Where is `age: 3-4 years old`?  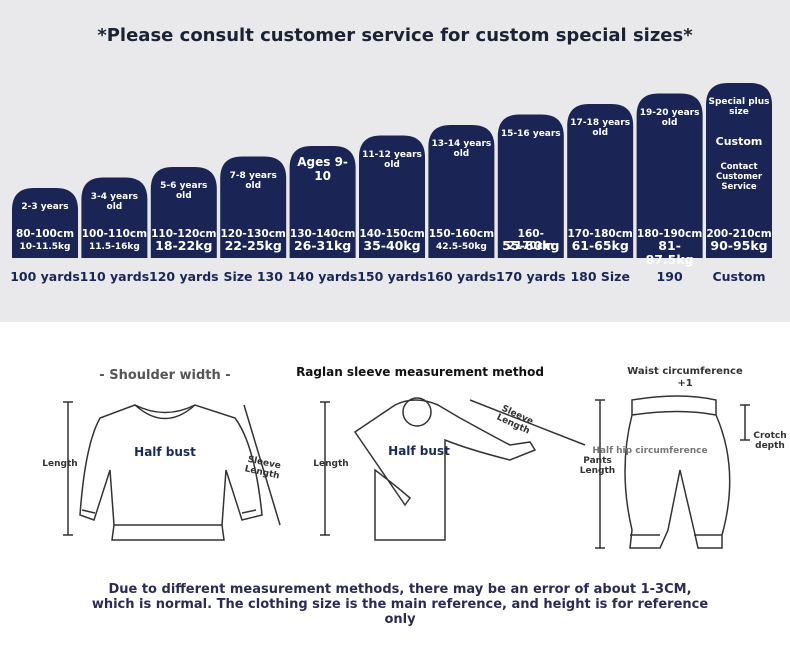
age: 3-4 years old is located at coordinates (114, 201).